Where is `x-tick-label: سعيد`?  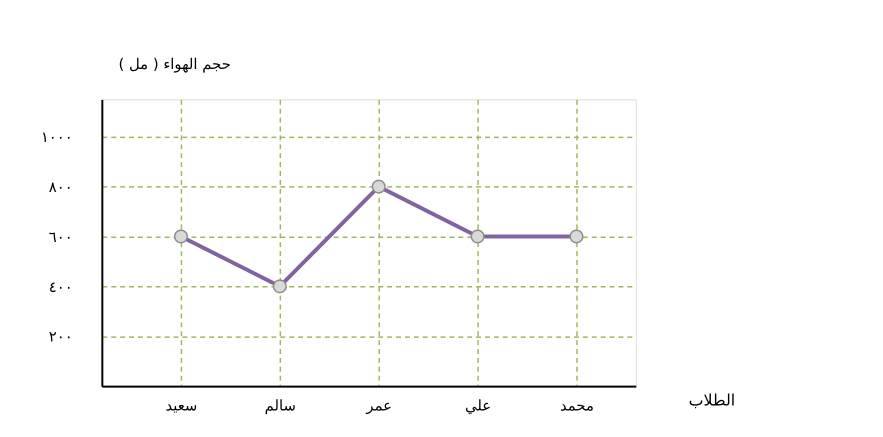
x-tick-label: سعيد is located at coordinates (182, 405).